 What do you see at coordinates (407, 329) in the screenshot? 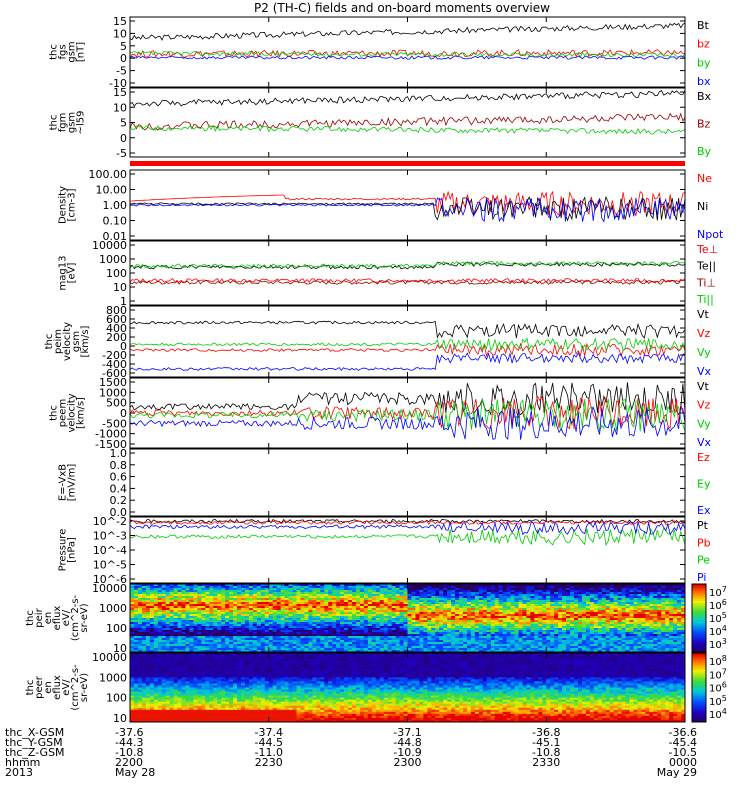
I see `series-line-Vt` at bounding box center [407, 329].